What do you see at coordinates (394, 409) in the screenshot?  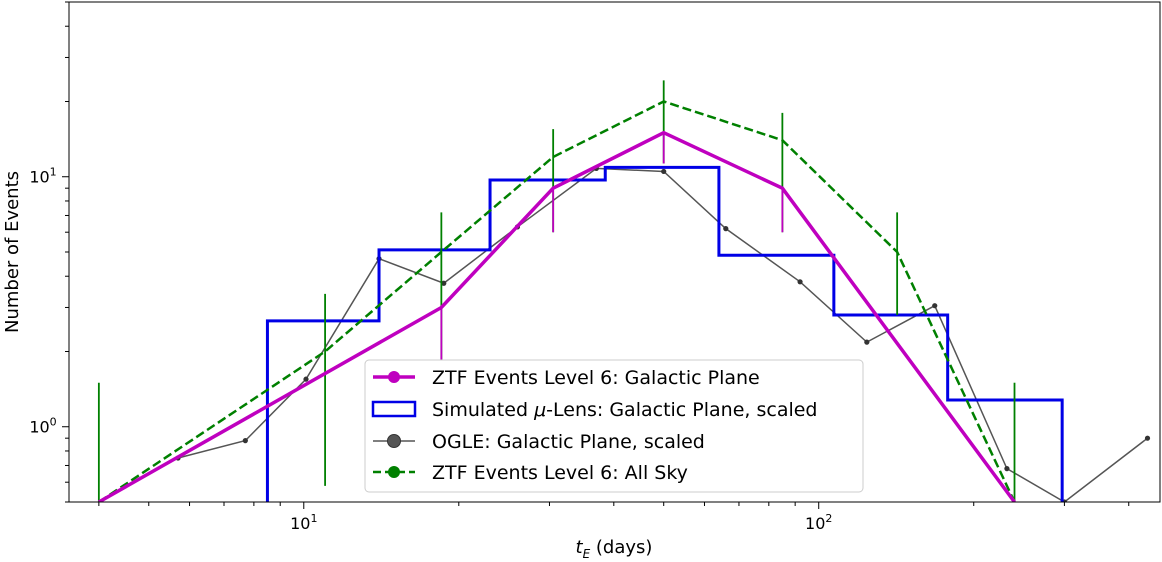 I see `legend-handle-simulated` at bounding box center [394, 409].